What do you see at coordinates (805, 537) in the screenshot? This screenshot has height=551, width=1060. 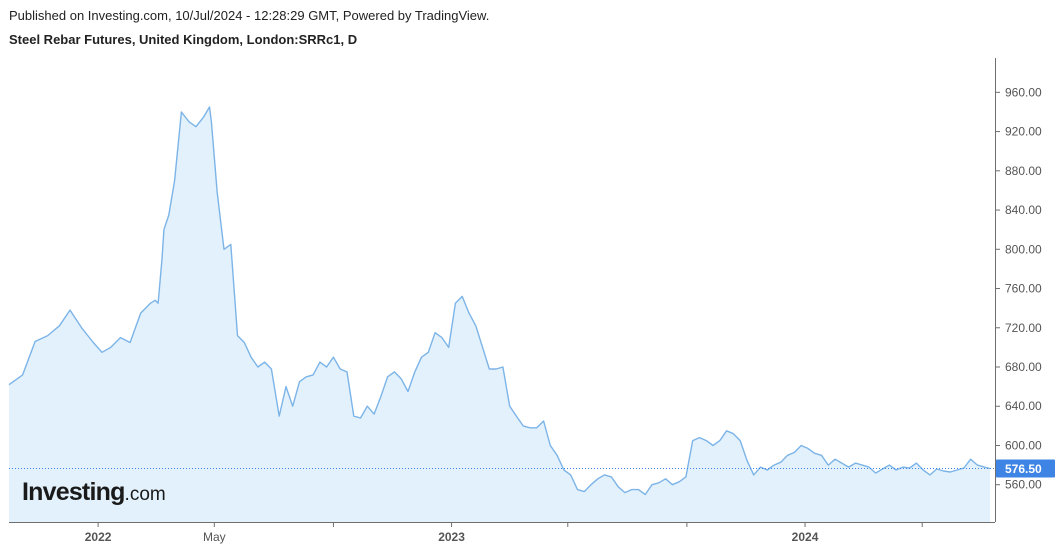 I see `x-tick-label: 2024` at bounding box center [805, 537].